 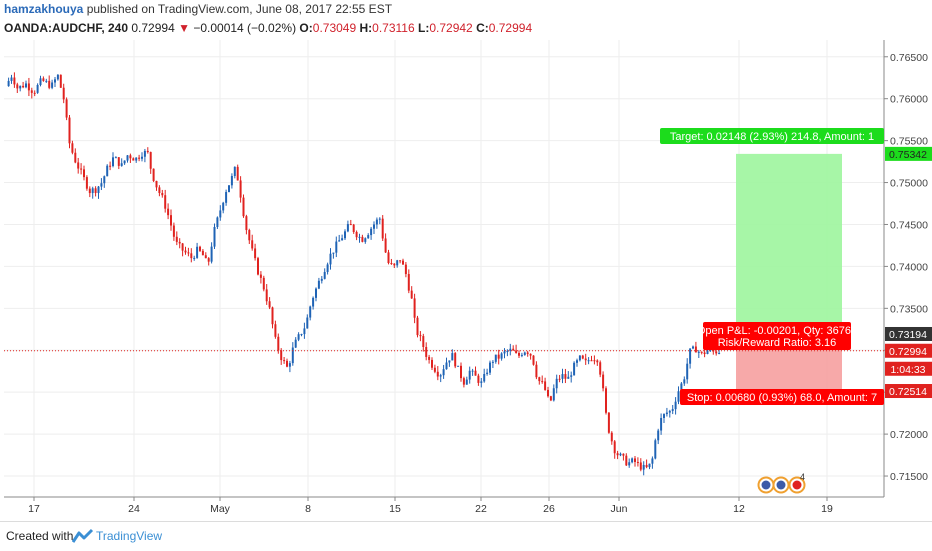 What do you see at coordinates (44, 9) in the screenshot?
I see `author-name: hamzakhouya` at bounding box center [44, 9].